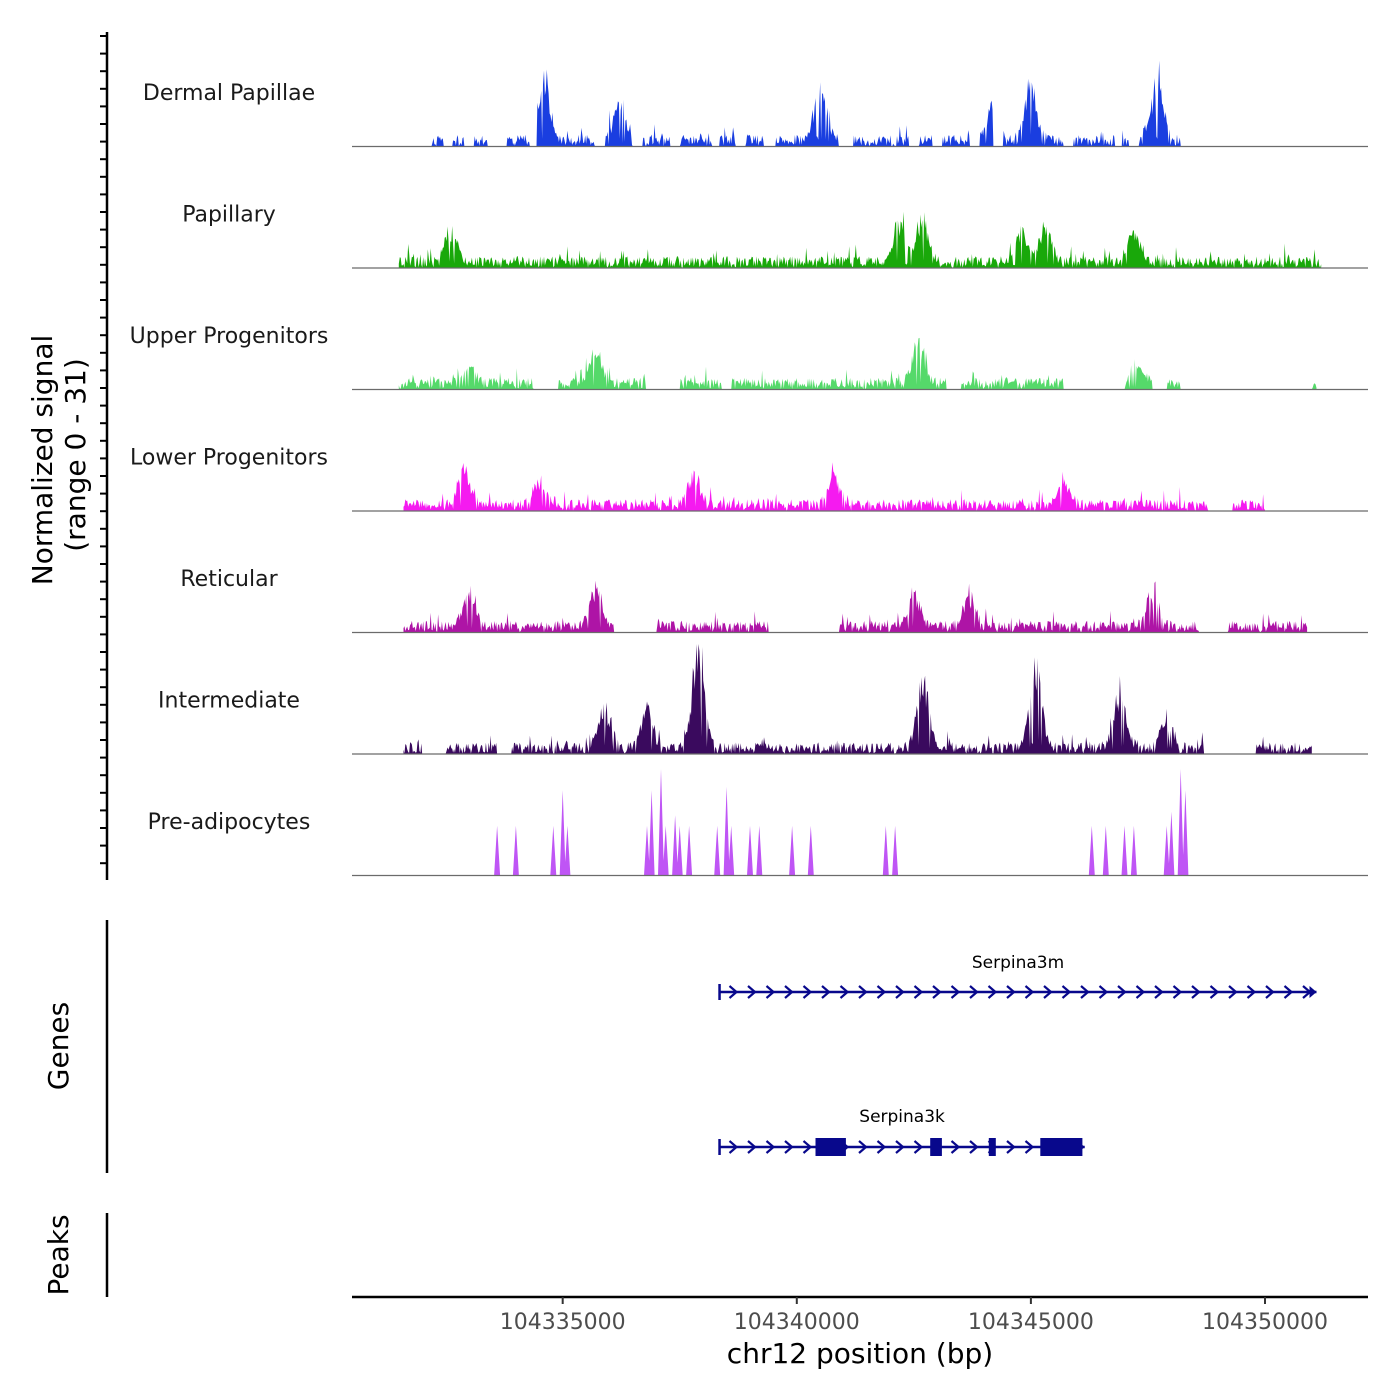 Image resolution: width=1400 pixels, height=1400 pixels. I want to click on gene-serpina3m: Serpina3m, so click(1017, 976).